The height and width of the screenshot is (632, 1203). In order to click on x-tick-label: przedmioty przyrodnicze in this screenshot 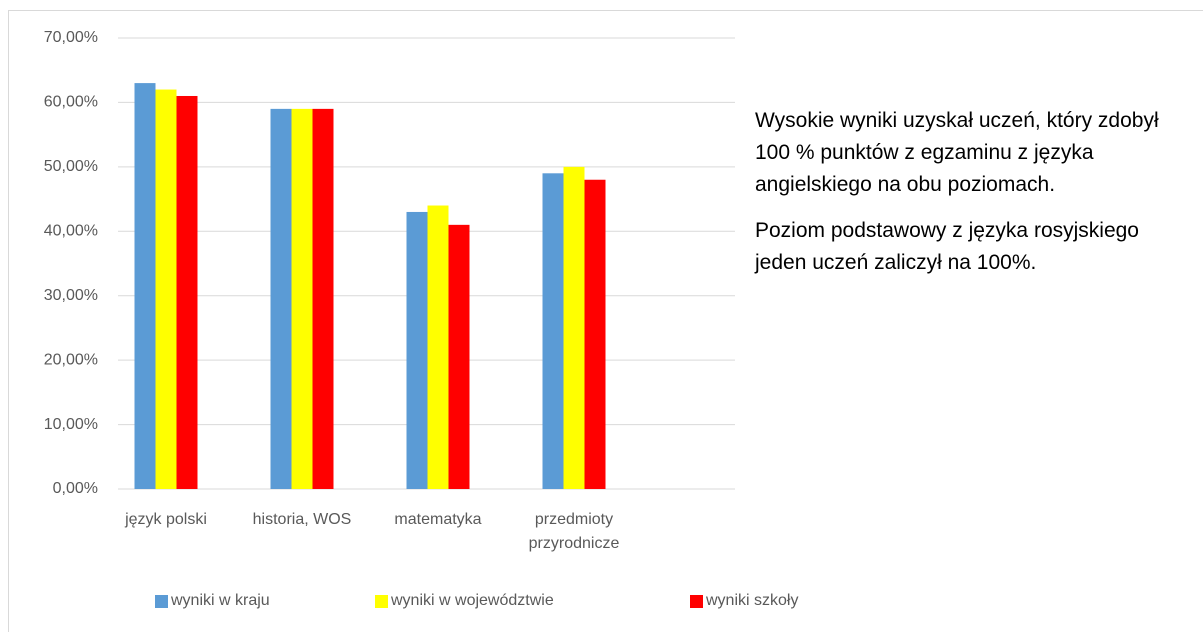, I will do `click(574, 531)`.